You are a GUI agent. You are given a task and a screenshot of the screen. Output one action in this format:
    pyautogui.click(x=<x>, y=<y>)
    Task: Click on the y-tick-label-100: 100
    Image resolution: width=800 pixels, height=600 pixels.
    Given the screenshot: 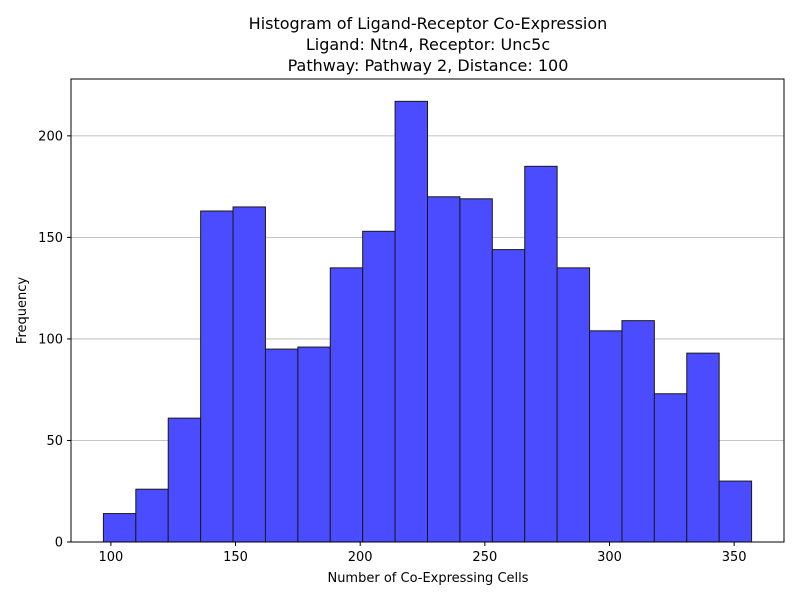 What is the action you would take?
    pyautogui.click(x=50, y=339)
    